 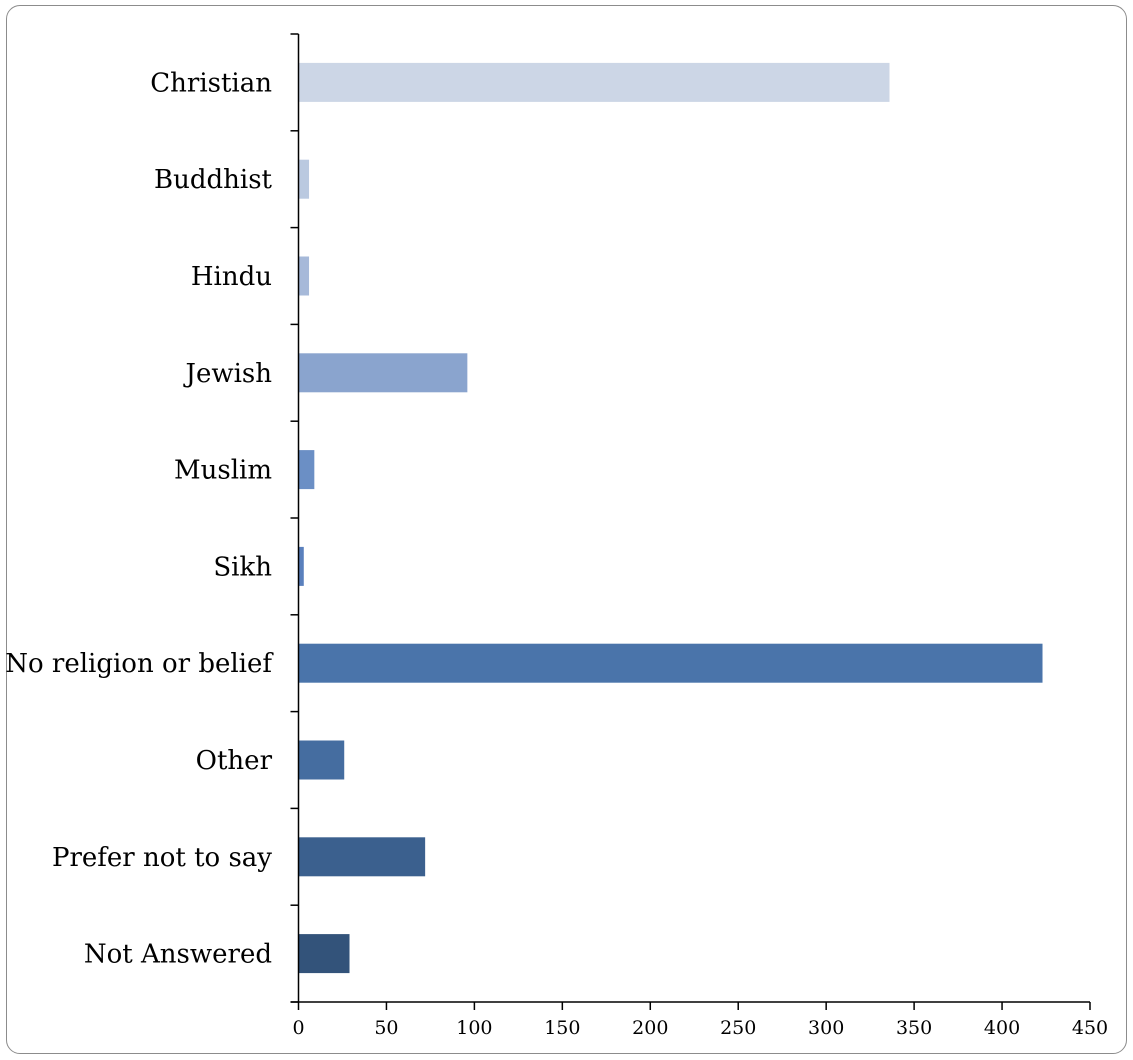 I want to click on category-label: Muslim, so click(x=223, y=471).